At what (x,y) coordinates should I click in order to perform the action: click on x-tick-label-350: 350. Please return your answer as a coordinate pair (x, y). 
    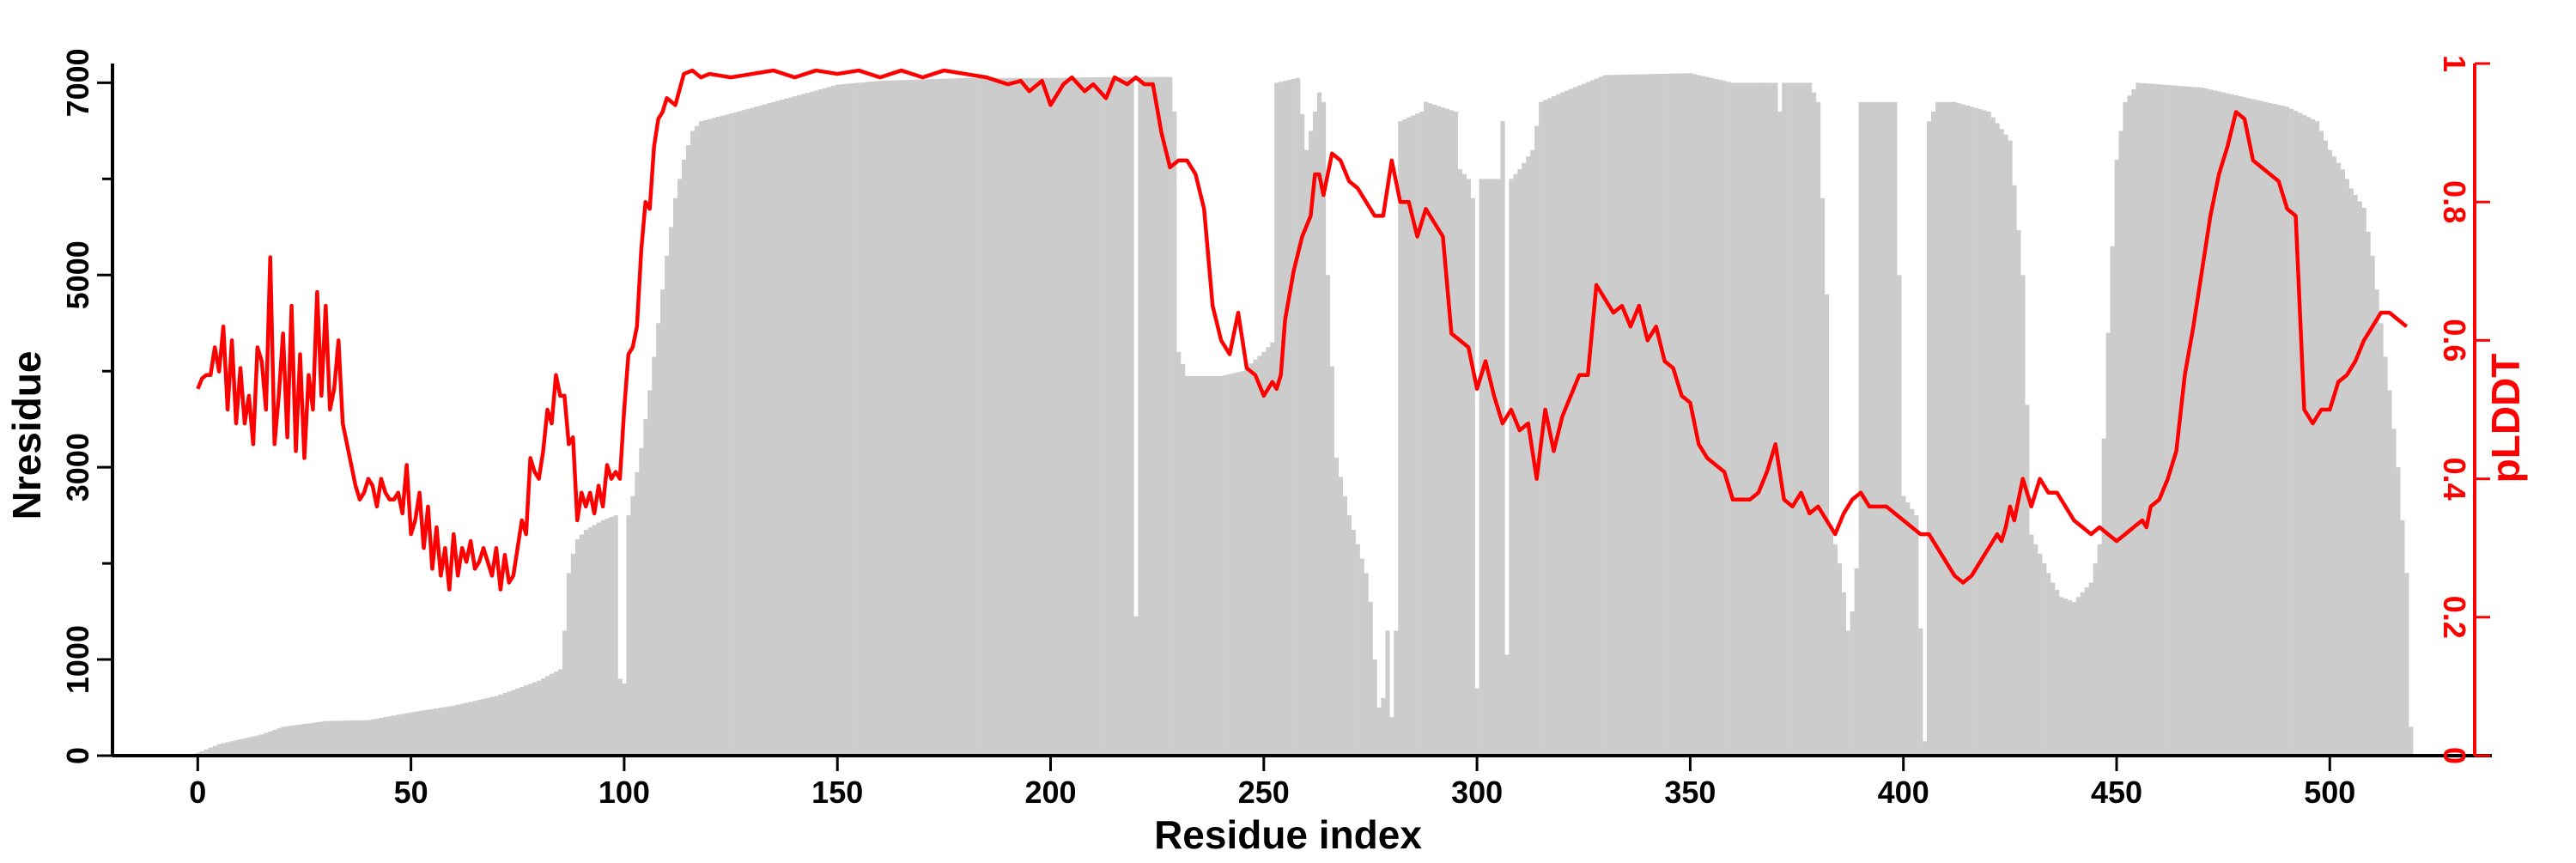
    Looking at the image, I should click on (1690, 793).